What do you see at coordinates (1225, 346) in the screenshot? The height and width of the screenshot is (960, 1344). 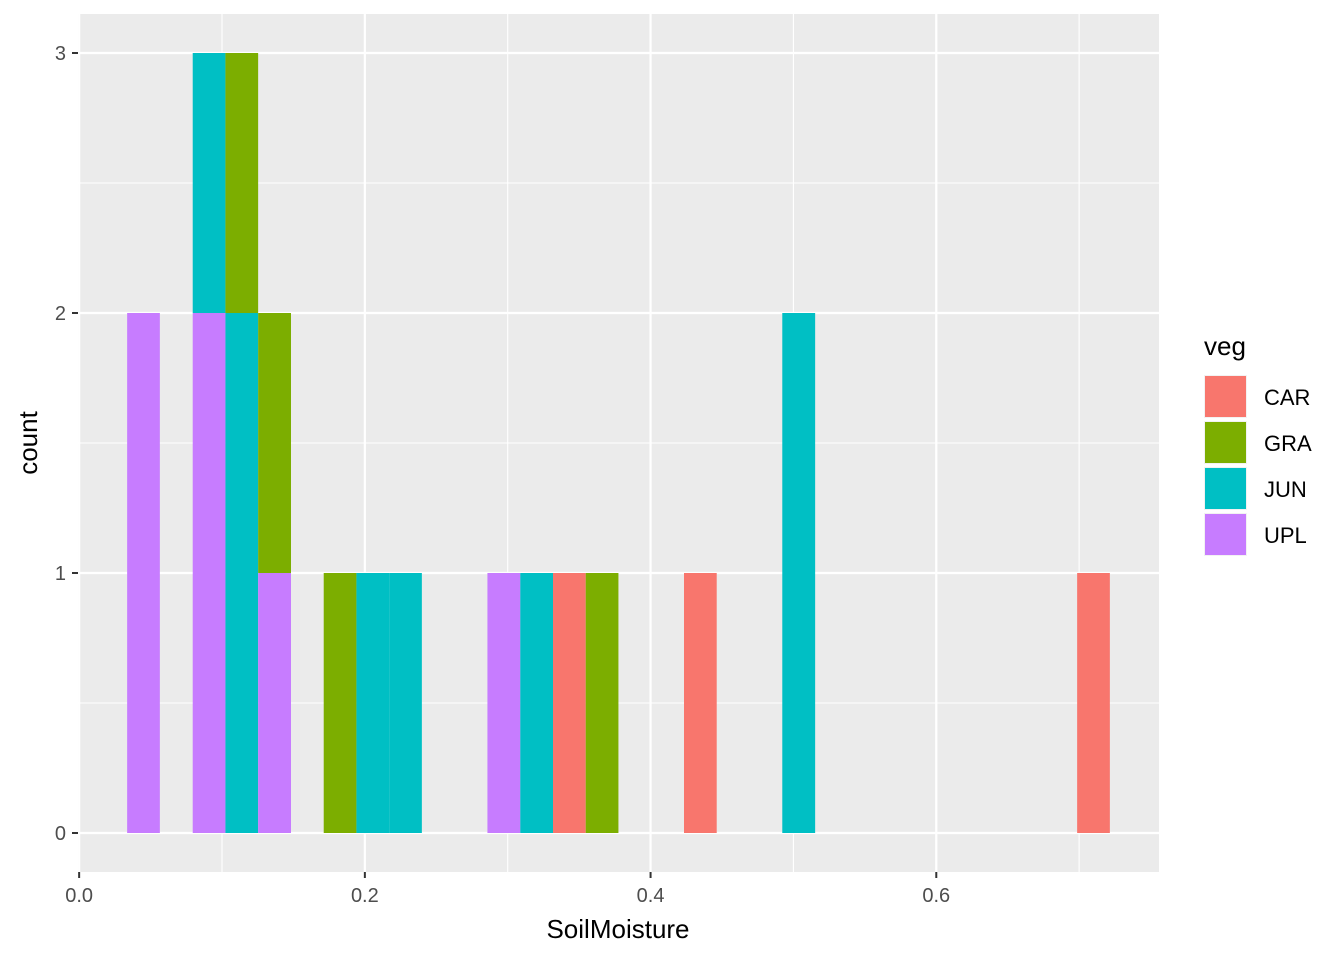 I see `legend-title: veg` at bounding box center [1225, 346].